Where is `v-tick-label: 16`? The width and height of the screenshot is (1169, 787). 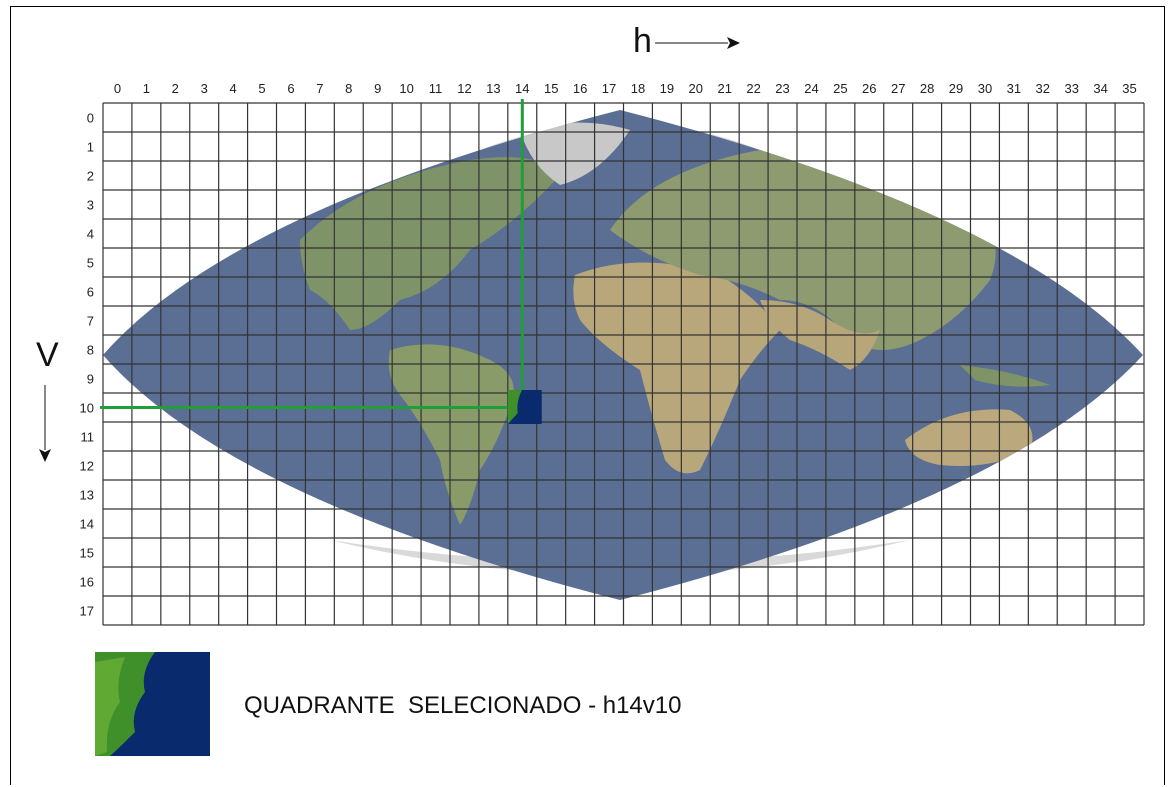 v-tick-label: 16 is located at coordinates (87, 582).